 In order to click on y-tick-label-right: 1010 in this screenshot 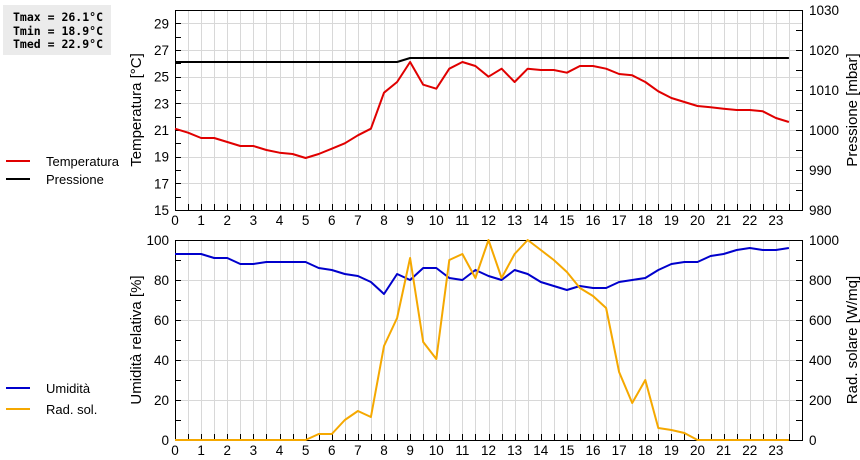, I will do `click(824, 90)`.